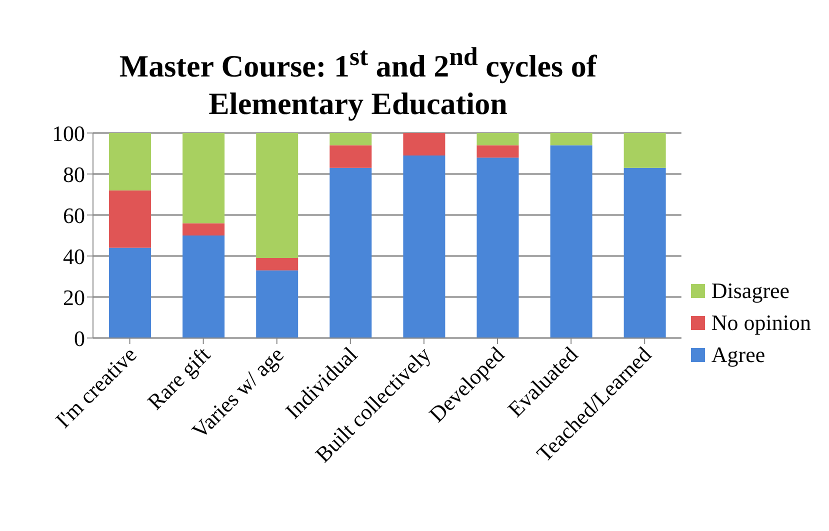 This screenshot has width=829, height=531. I want to click on y-tick-label: 0, so click(79, 338).